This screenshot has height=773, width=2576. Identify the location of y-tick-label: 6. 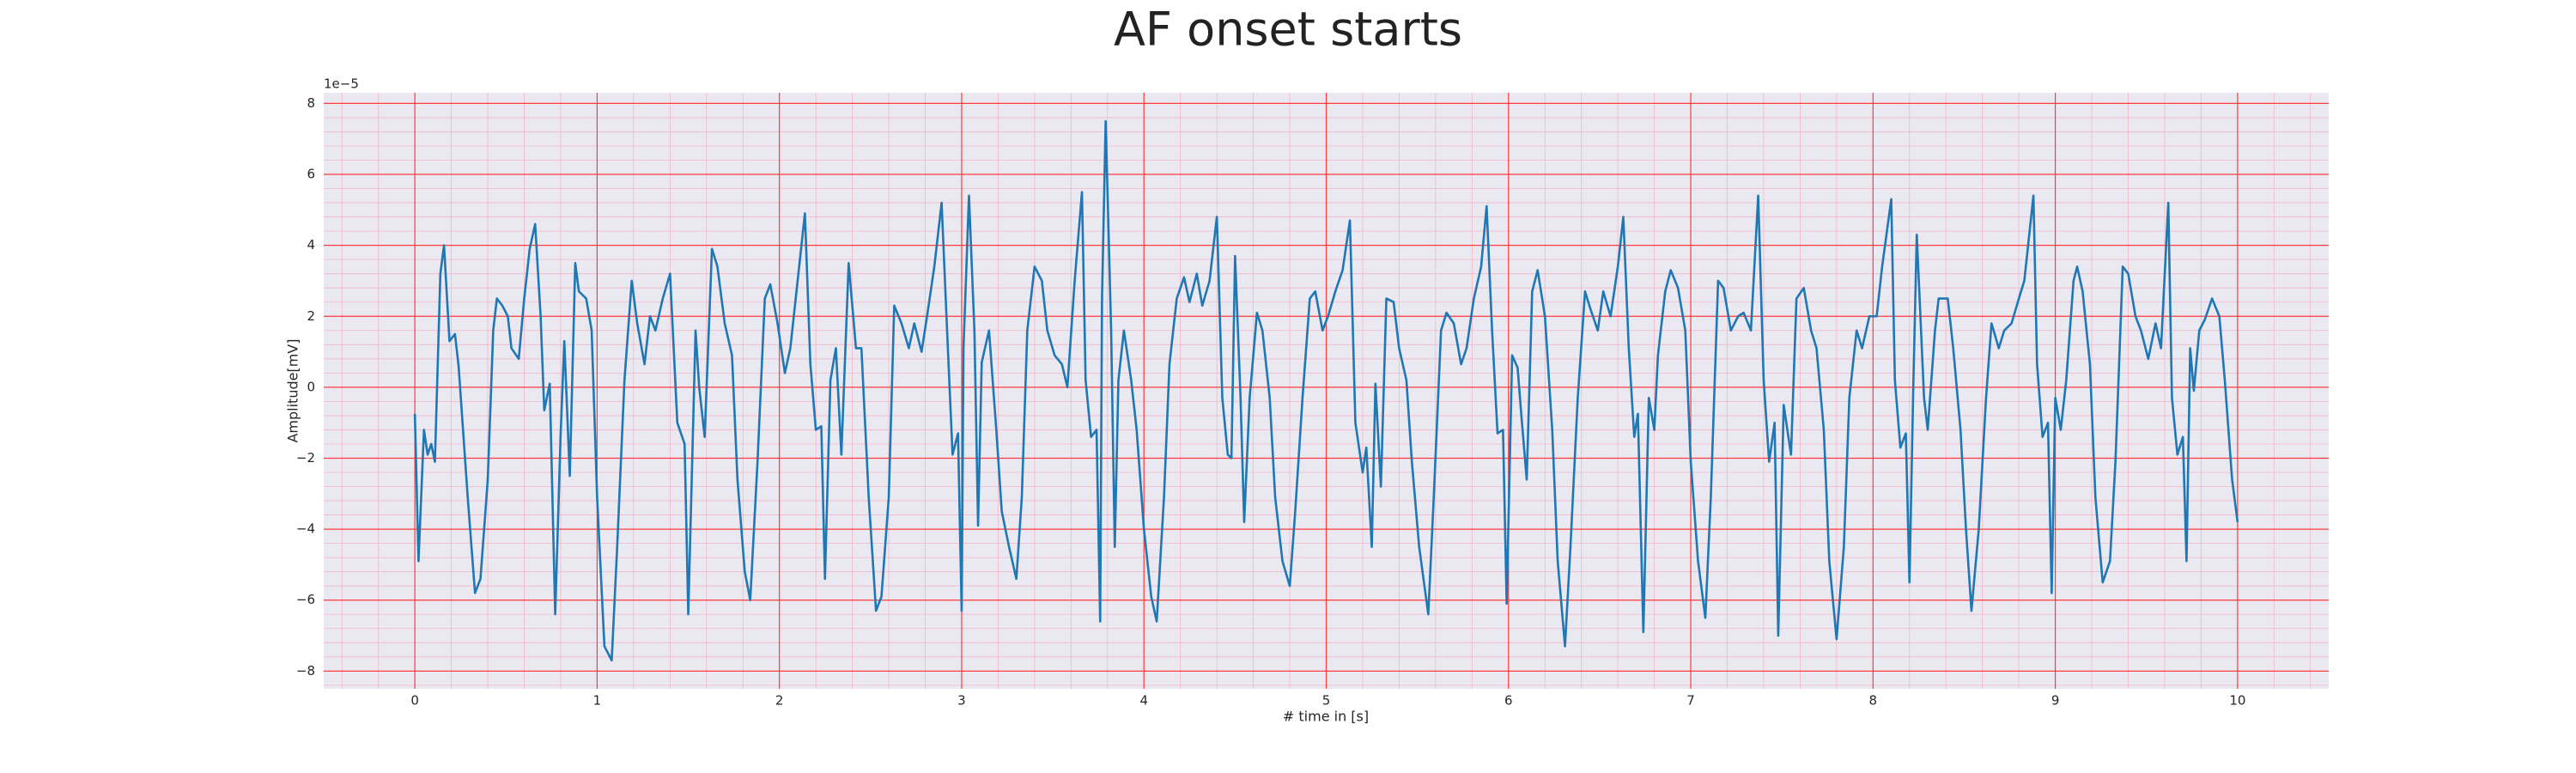
(311, 174).